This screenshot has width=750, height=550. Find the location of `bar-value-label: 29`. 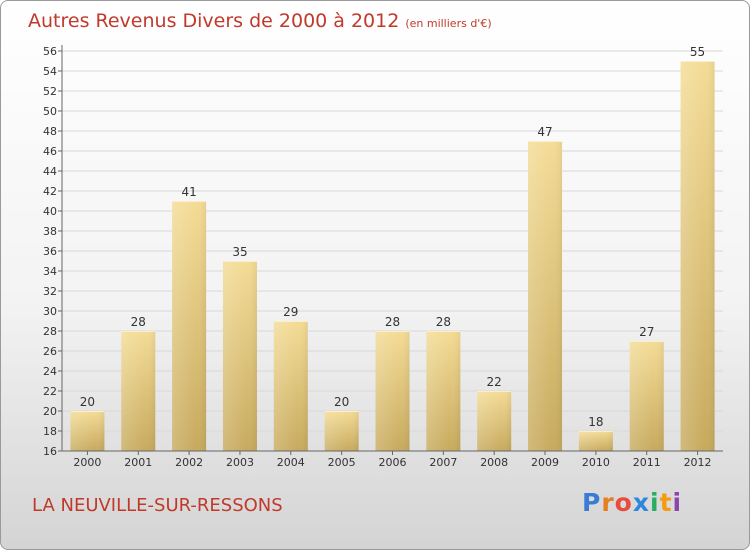

bar-value-label: 29 is located at coordinates (290, 312).